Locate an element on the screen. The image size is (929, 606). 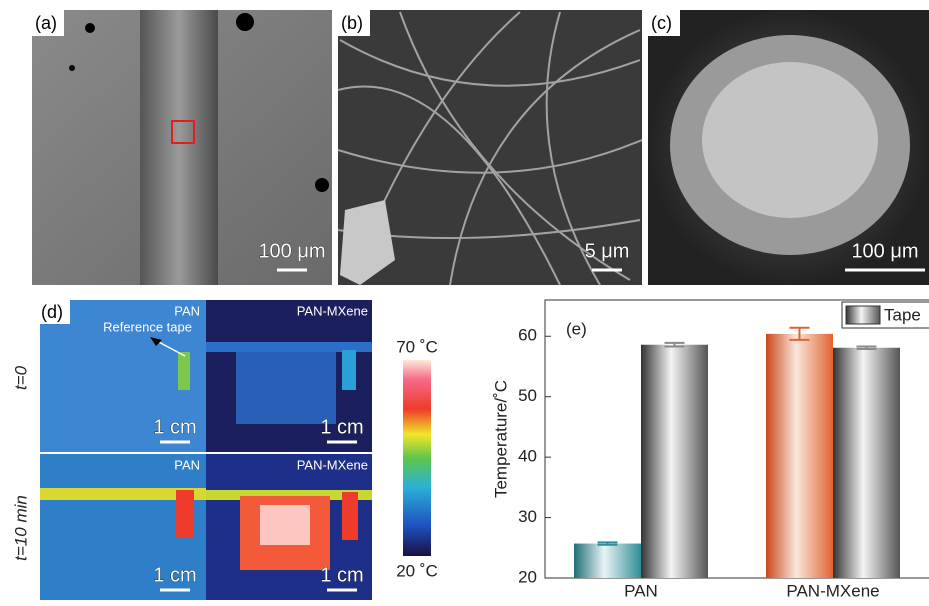
y-tick-label: 50 is located at coordinates (527, 395).